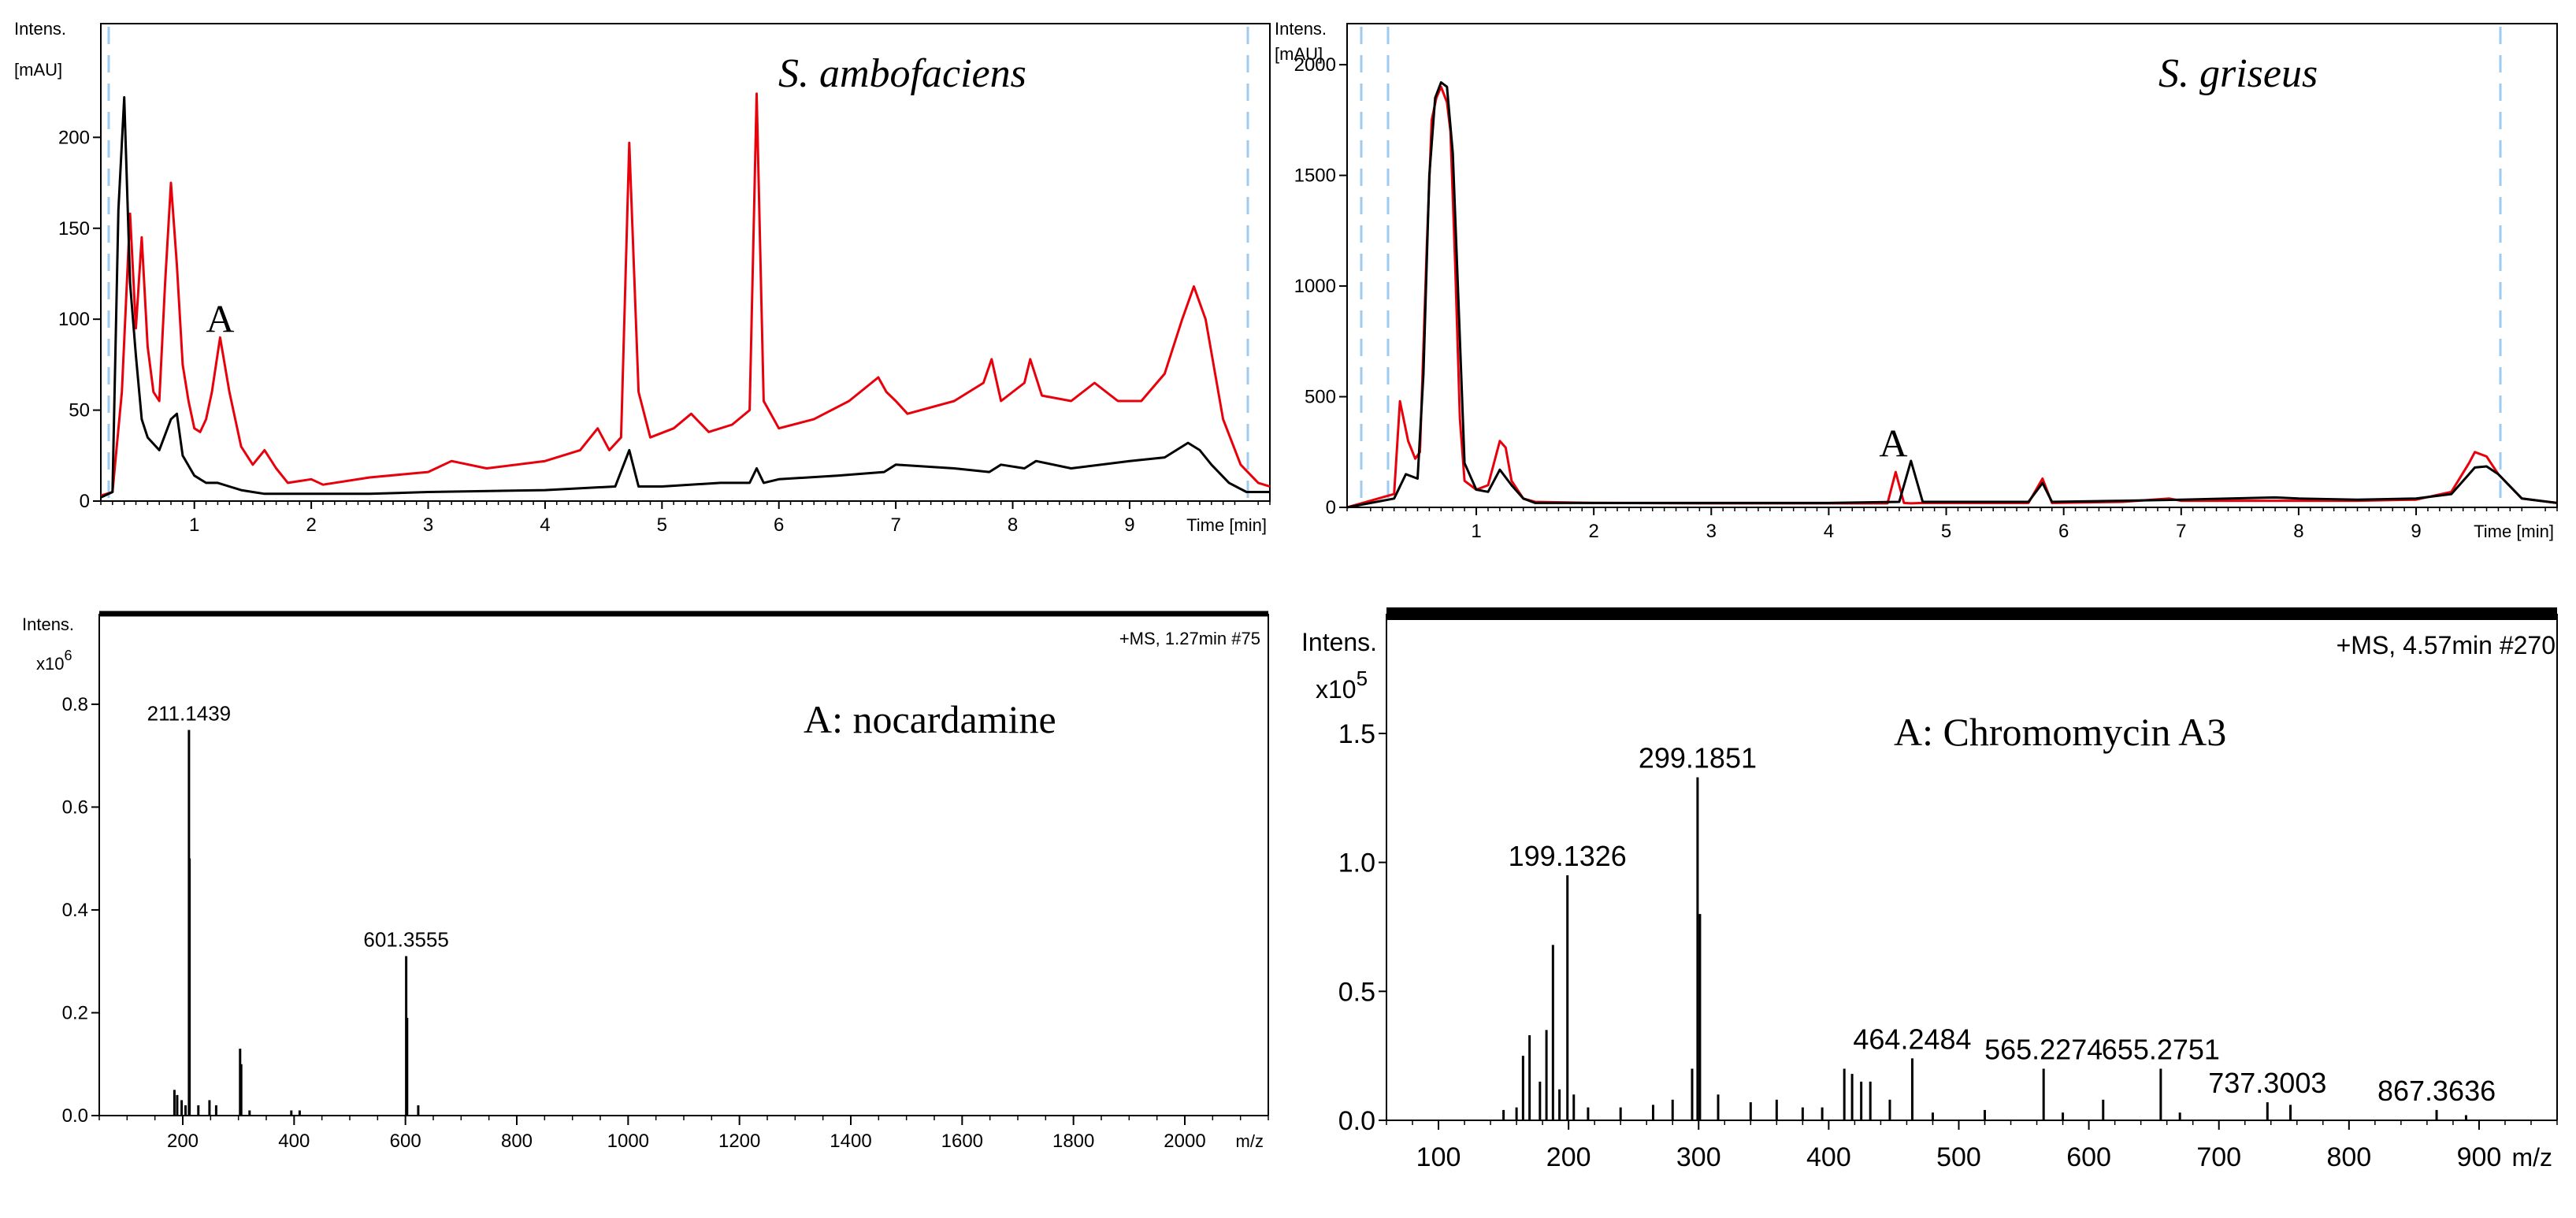 The height and width of the screenshot is (1218, 2576). Describe the element at coordinates (628, 1141) in the screenshot. I see `x-tick-label: 1000` at that location.